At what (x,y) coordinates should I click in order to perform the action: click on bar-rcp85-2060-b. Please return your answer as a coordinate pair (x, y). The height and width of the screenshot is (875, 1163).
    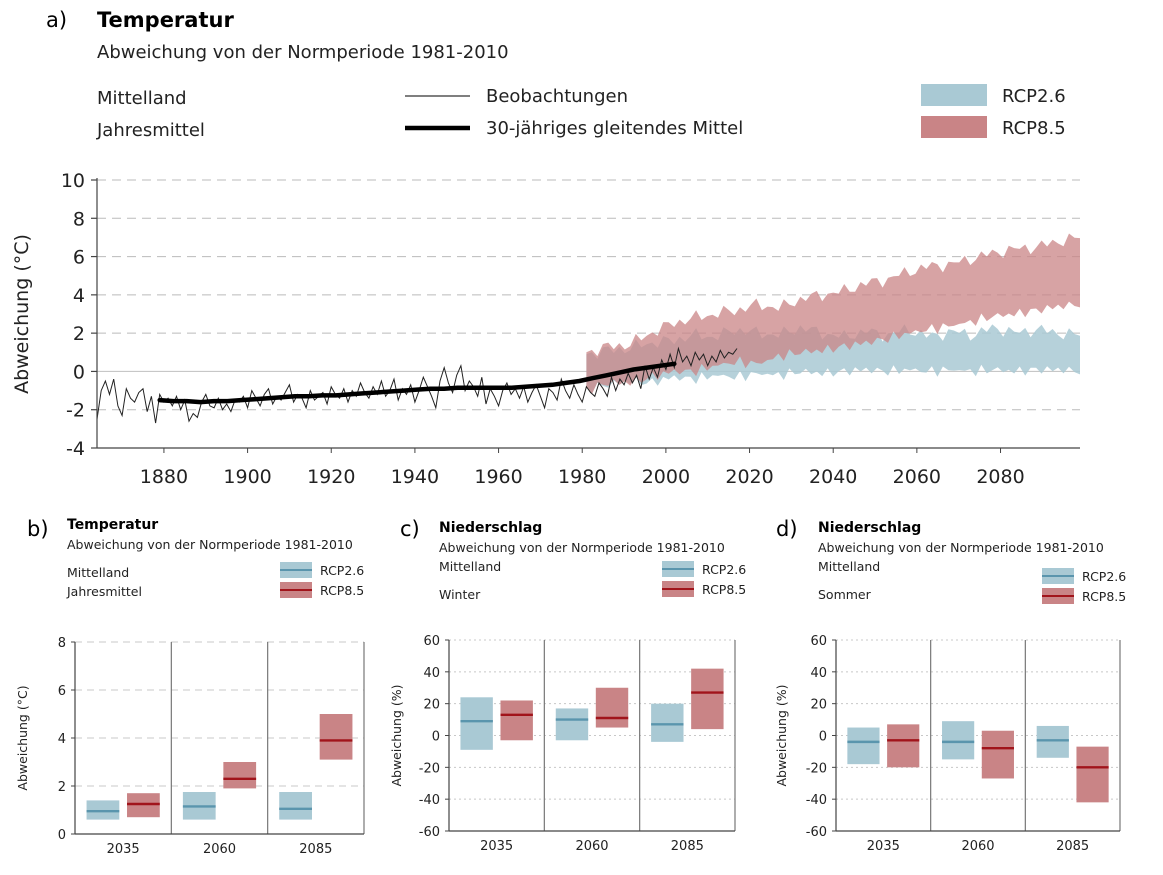
    Looking at the image, I should click on (240, 775).